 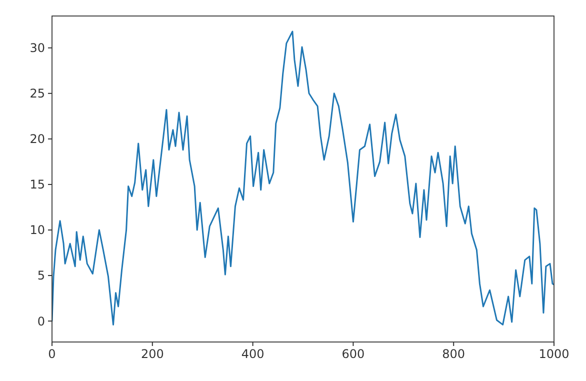 What do you see at coordinates (252, 354) in the screenshot?
I see `x-tick-label: 400` at bounding box center [252, 354].